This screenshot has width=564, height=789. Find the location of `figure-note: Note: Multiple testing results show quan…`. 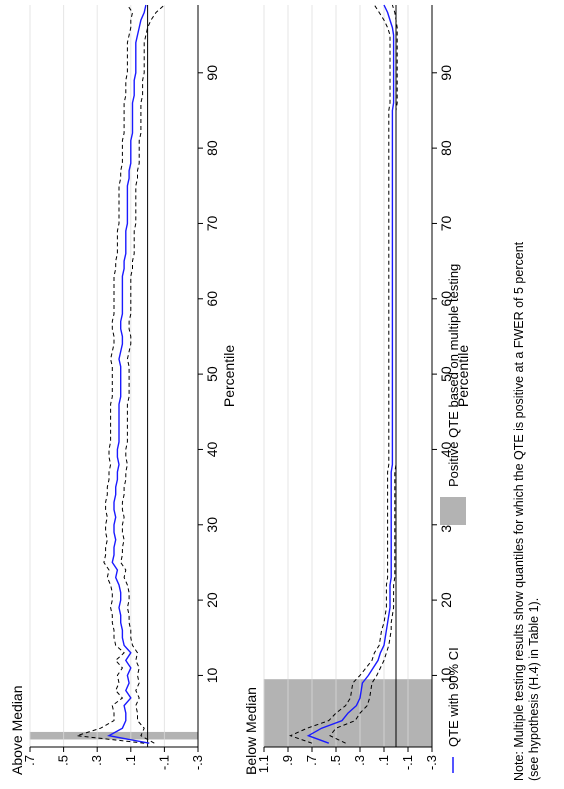

figure-note: Note: Multiple testing results show quan… is located at coordinates (526, 511).